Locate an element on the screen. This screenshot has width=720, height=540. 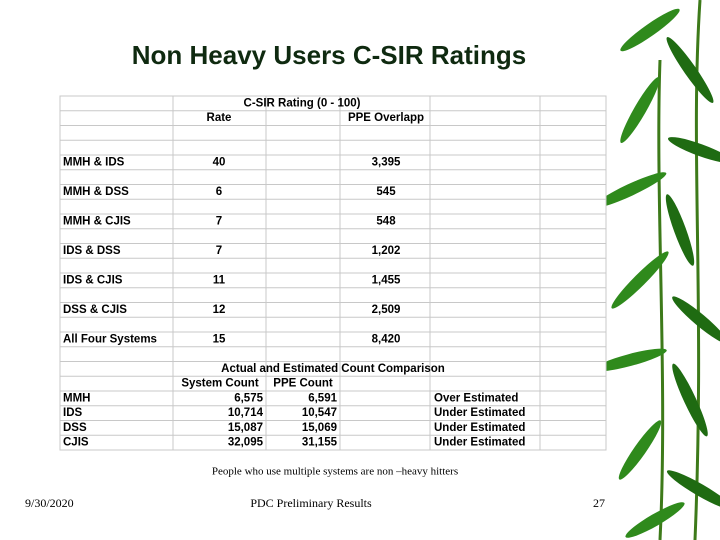
overlap-cell: 3,395 is located at coordinates (386, 162).